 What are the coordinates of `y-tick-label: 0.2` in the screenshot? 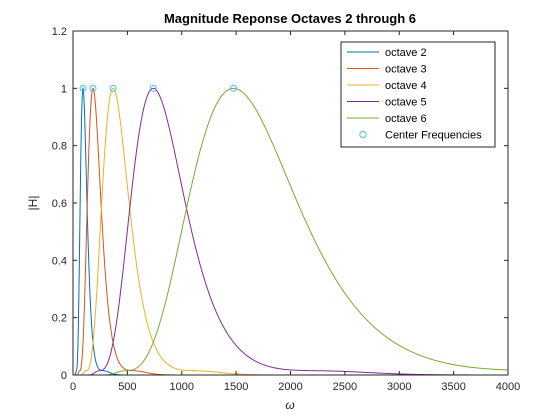 It's located at (59, 319).